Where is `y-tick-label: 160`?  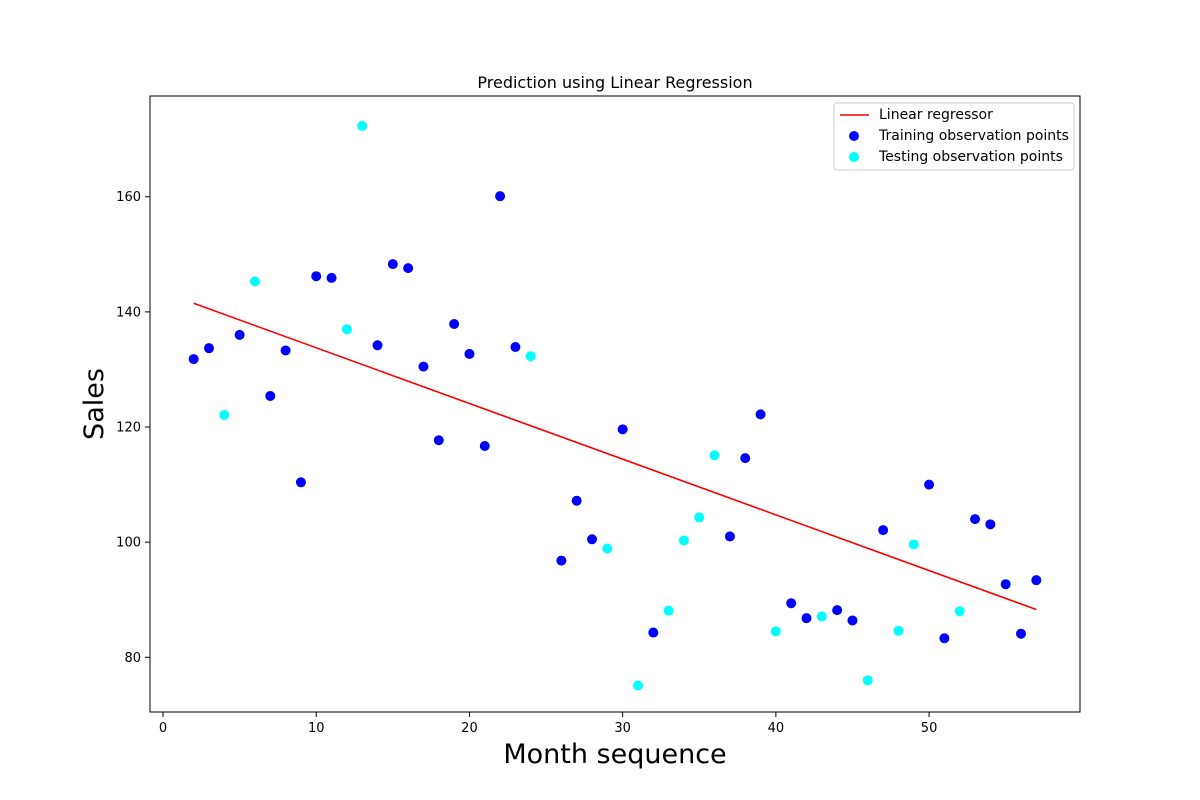
y-tick-label: 160 is located at coordinates (128, 197).